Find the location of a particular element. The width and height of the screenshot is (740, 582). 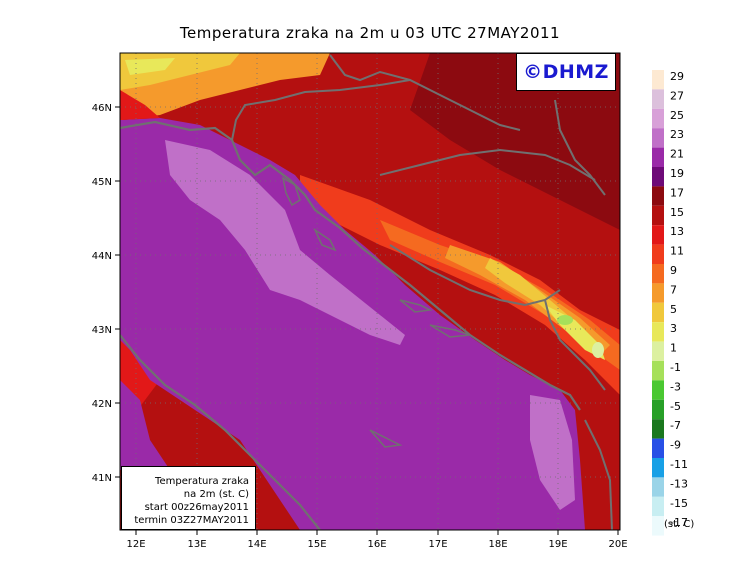

legend-label: -11 is located at coordinates (679, 464).